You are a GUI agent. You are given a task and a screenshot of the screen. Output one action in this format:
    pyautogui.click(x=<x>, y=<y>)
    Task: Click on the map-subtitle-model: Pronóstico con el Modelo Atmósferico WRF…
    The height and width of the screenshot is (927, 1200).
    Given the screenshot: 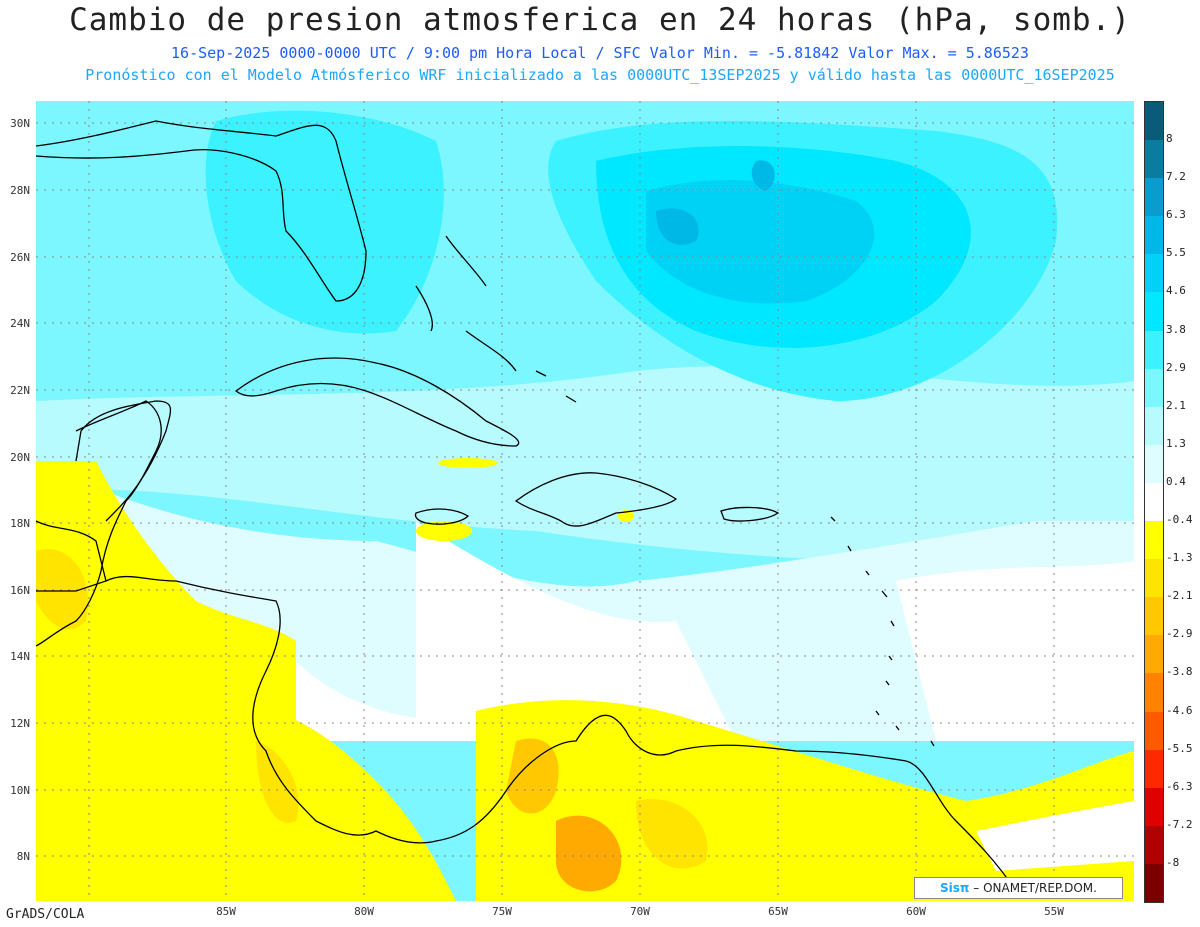 What is the action you would take?
    pyautogui.click(x=600, y=75)
    